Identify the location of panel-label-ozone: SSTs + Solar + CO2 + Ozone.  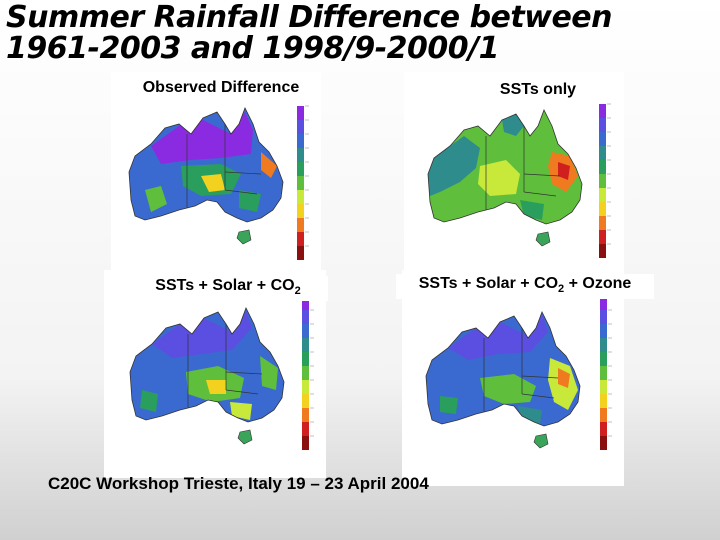
(525, 287).